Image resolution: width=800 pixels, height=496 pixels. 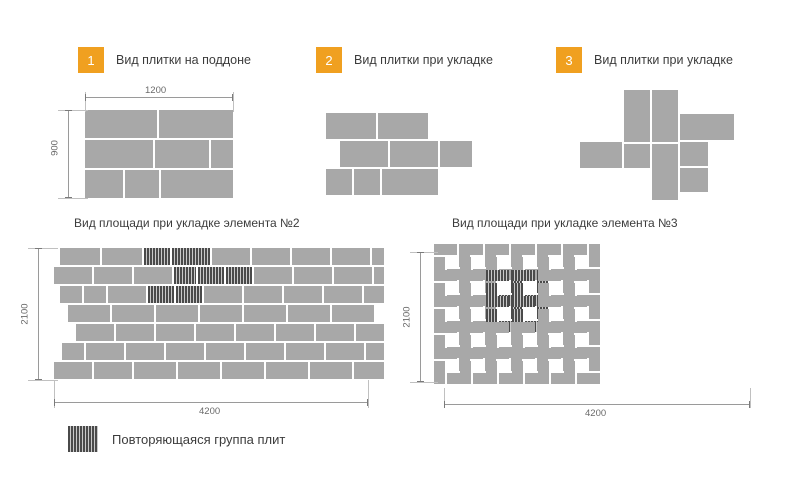 What do you see at coordinates (159, 154) in the screenshot?
I see `pallet-tile-group` at bounding box center [159, 154].